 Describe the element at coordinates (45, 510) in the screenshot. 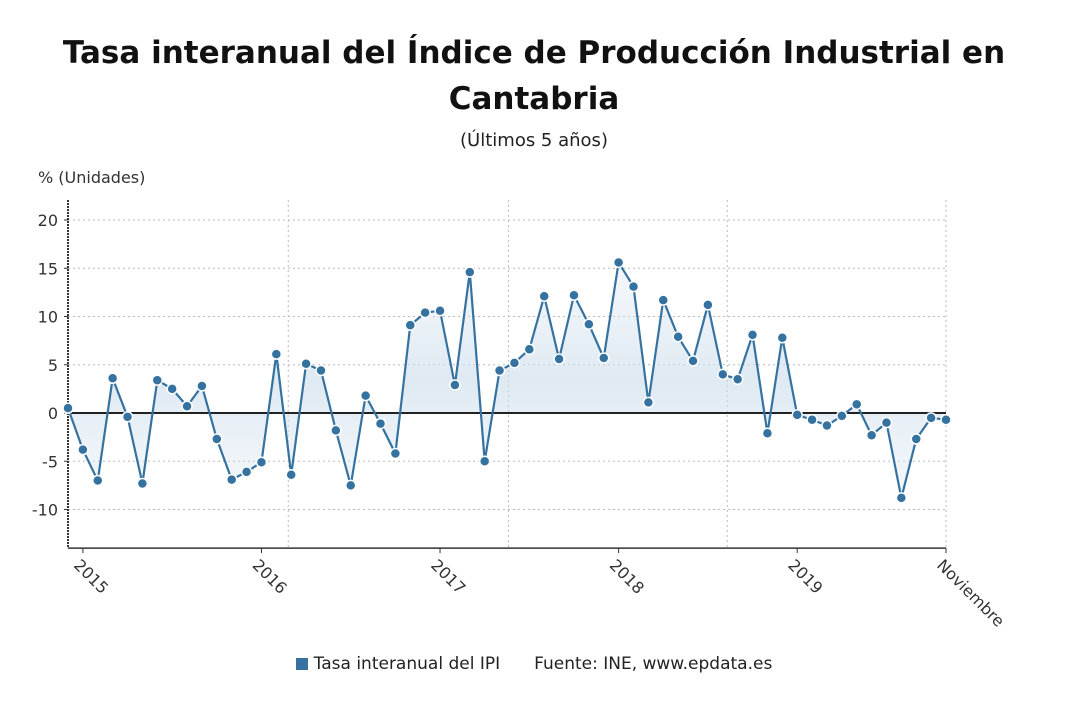

I see `y-tick-label: -10` at that location.